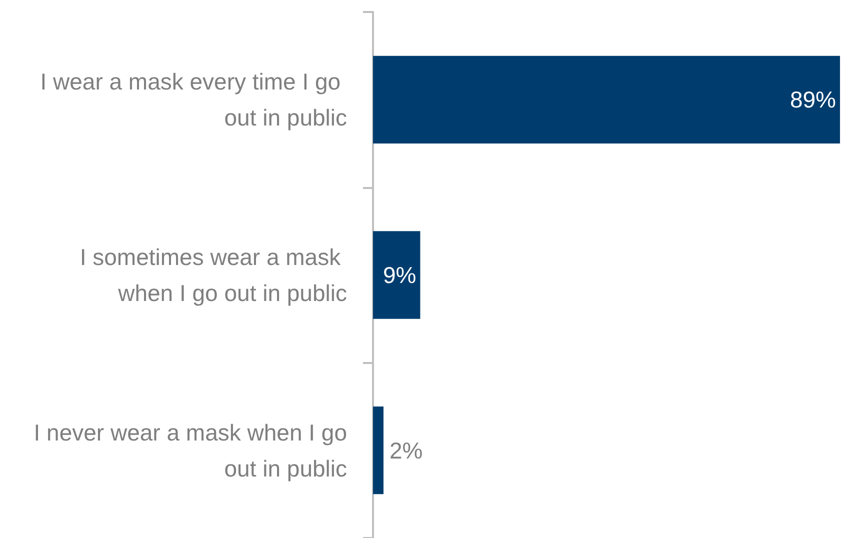 Image resolution: width=841 pixels, height=538 pixels. Describe the element at coordinates (406, 450) in the screenshot. I see `data-label: 2%` at that location.